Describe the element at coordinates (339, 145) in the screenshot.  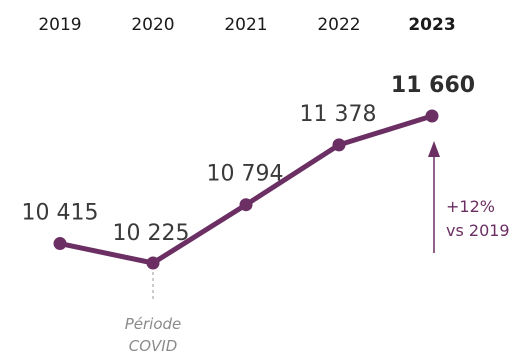
I see `data-point-2022` at that location.